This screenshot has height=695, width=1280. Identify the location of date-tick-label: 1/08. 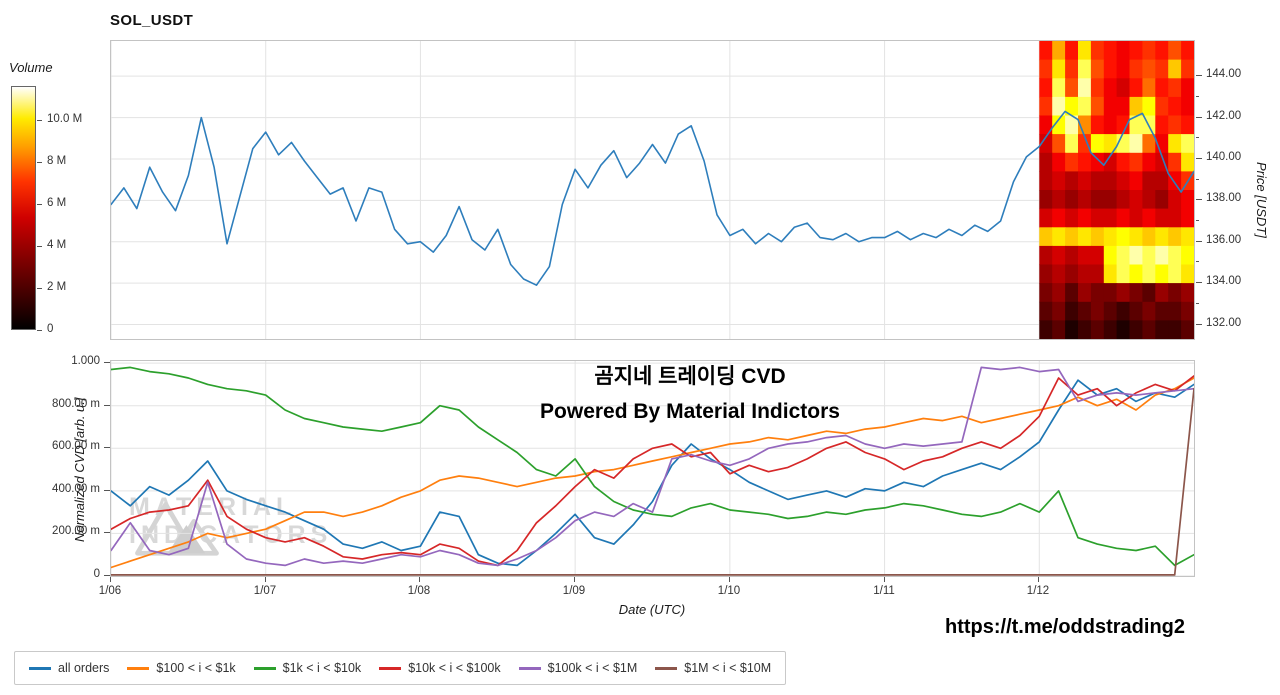
(419, 591).